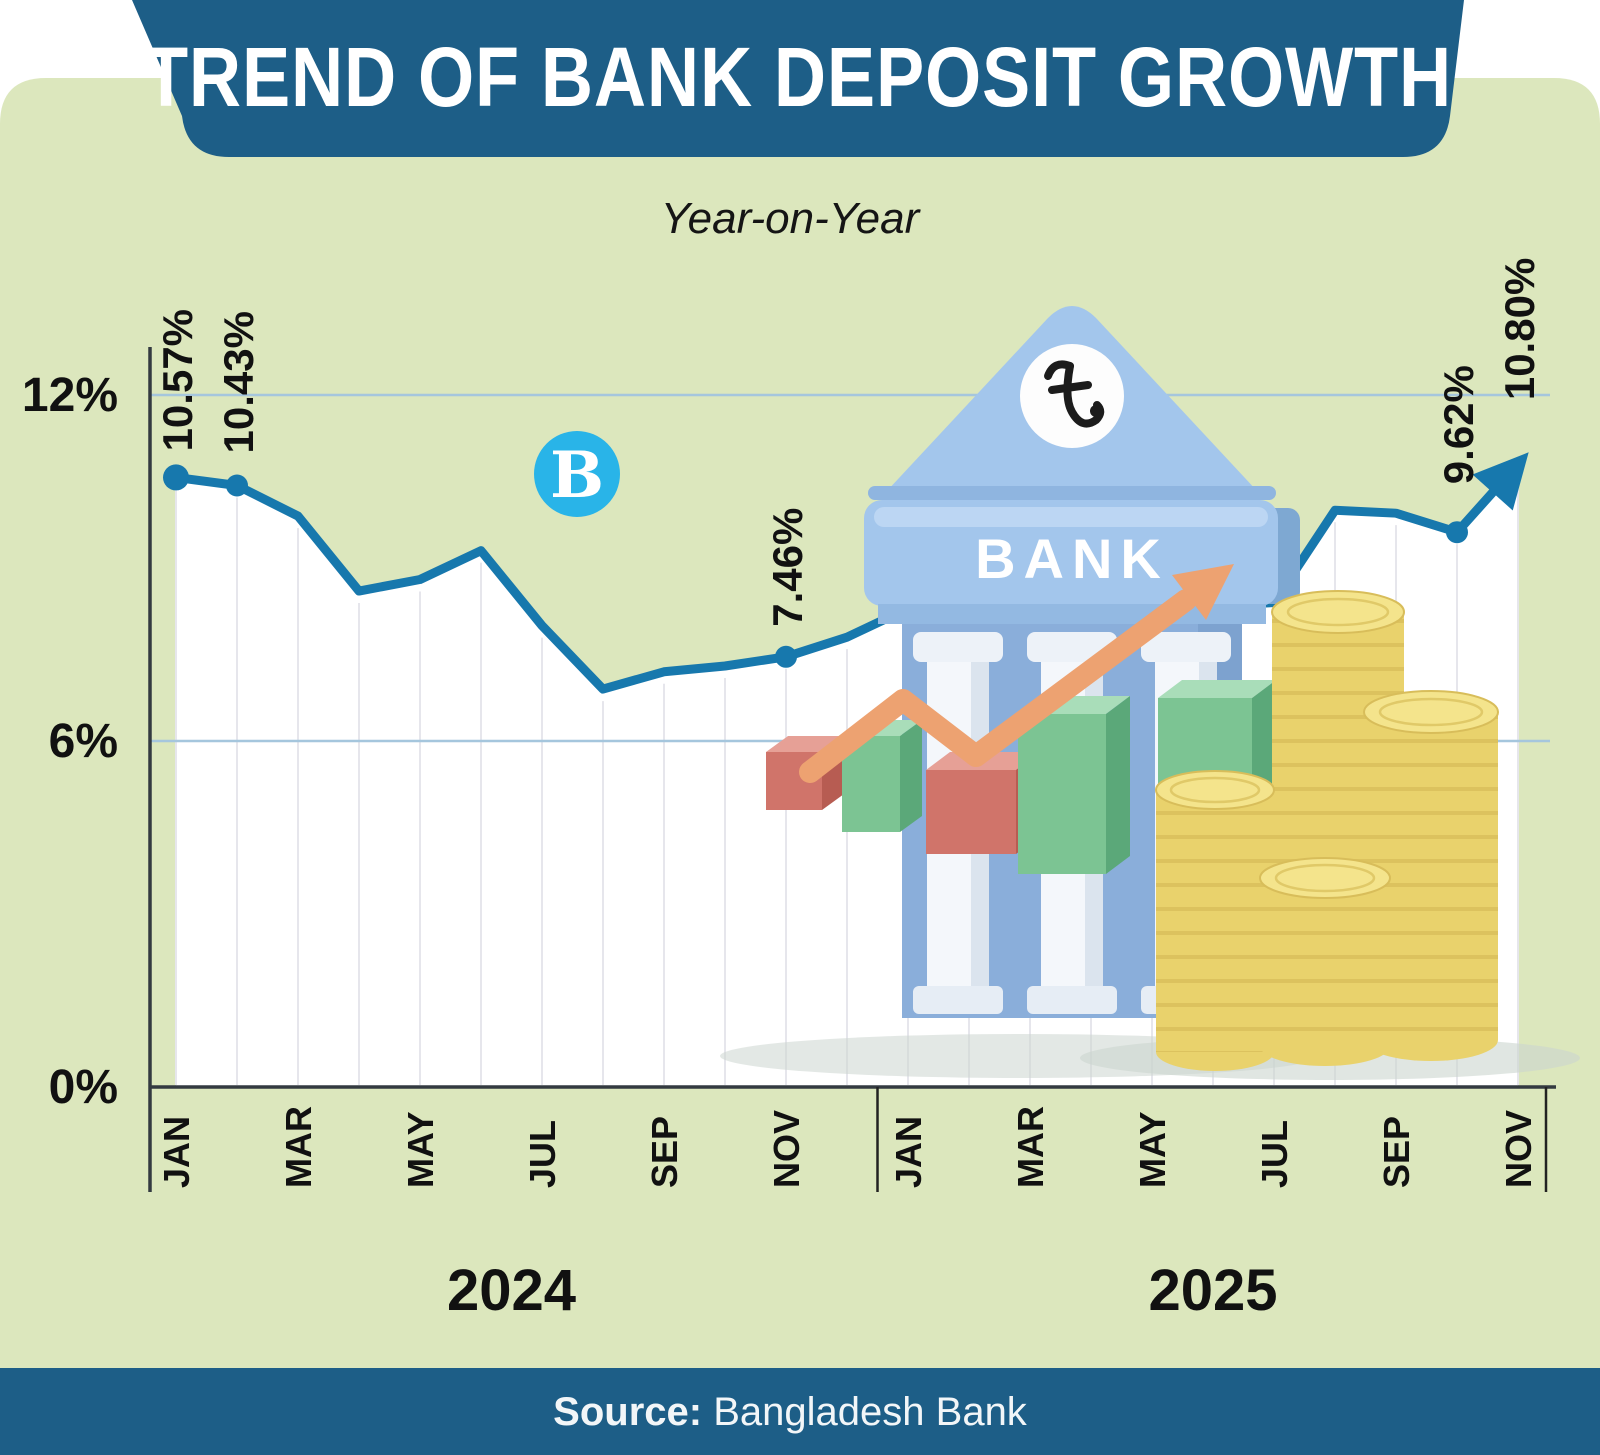 The width and height of the screenshot is (1600, 1455). What do you see at coordinates (238, 382) in the screenshot?
I see `value-annotation: 10.43%` at bounding box center [238, 382].